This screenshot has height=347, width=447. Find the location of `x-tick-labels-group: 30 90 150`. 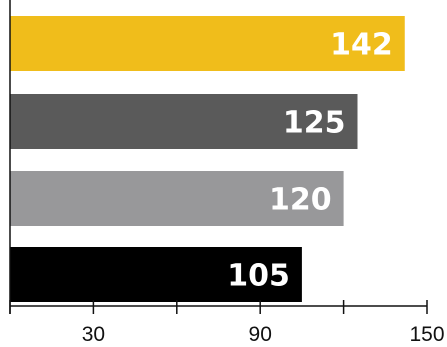

x-tick-labels-group: 30 90 150 is located at coordinates (263, 334).